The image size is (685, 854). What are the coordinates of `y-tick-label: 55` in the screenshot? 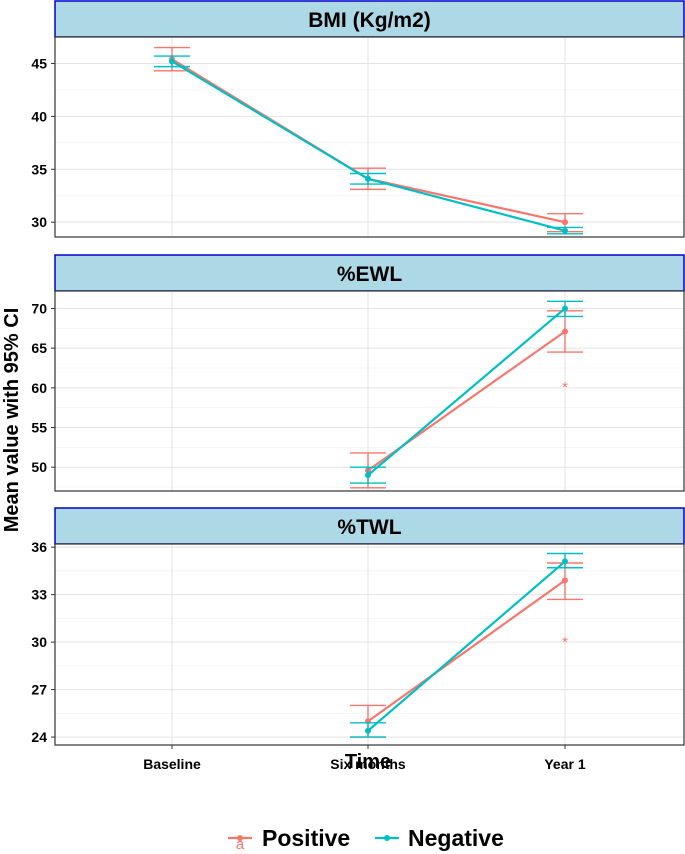 It's located at (39, 428).